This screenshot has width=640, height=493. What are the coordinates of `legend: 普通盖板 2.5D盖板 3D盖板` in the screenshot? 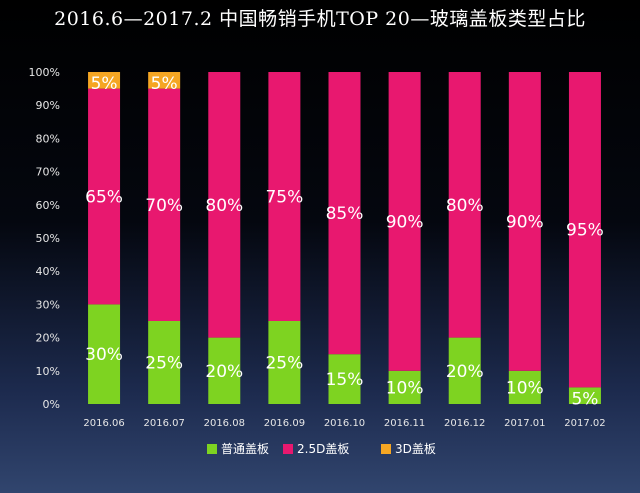 It's located at (321, 449).